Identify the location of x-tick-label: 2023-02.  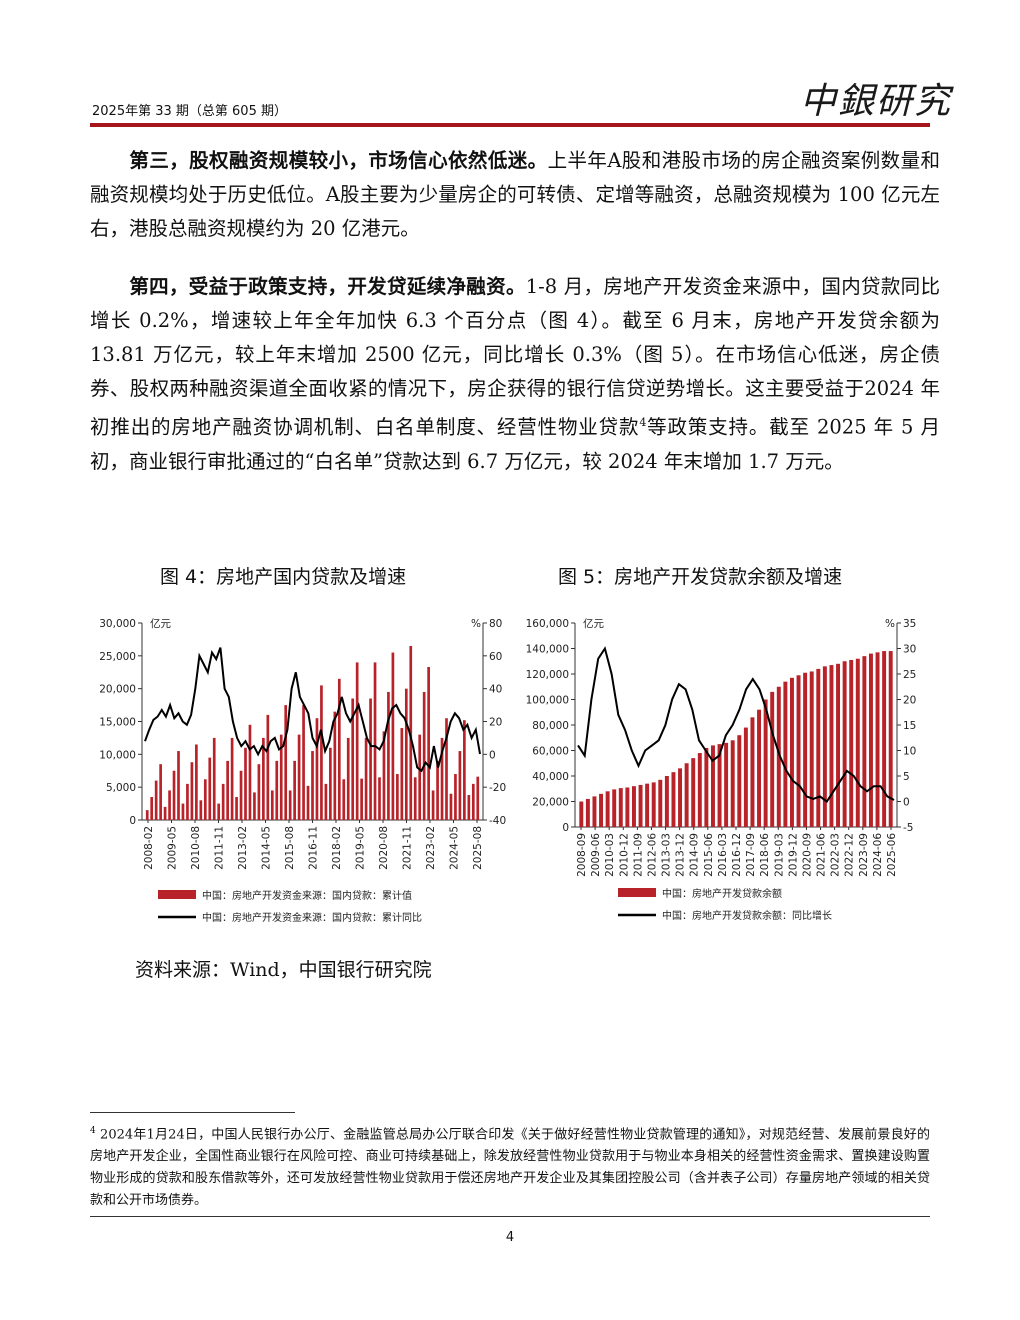
(431, 848).